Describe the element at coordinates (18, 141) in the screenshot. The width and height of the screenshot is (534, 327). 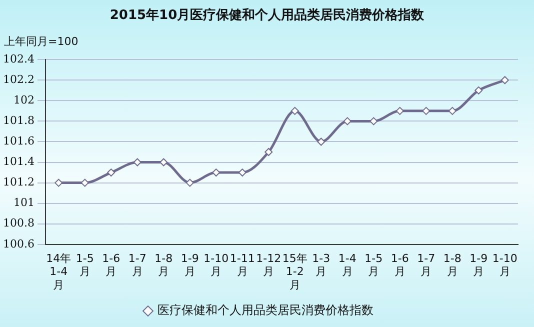
I see `y-tick-label: 101.6` at that location.